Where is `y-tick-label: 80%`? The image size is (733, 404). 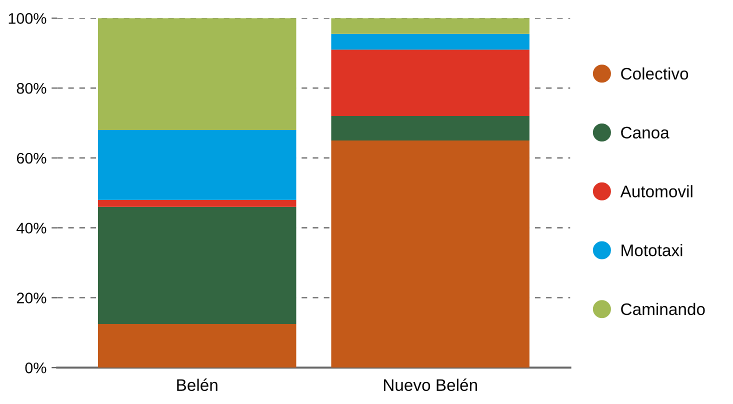 y-tick-label: 80% is located at coordinates (31, 88).